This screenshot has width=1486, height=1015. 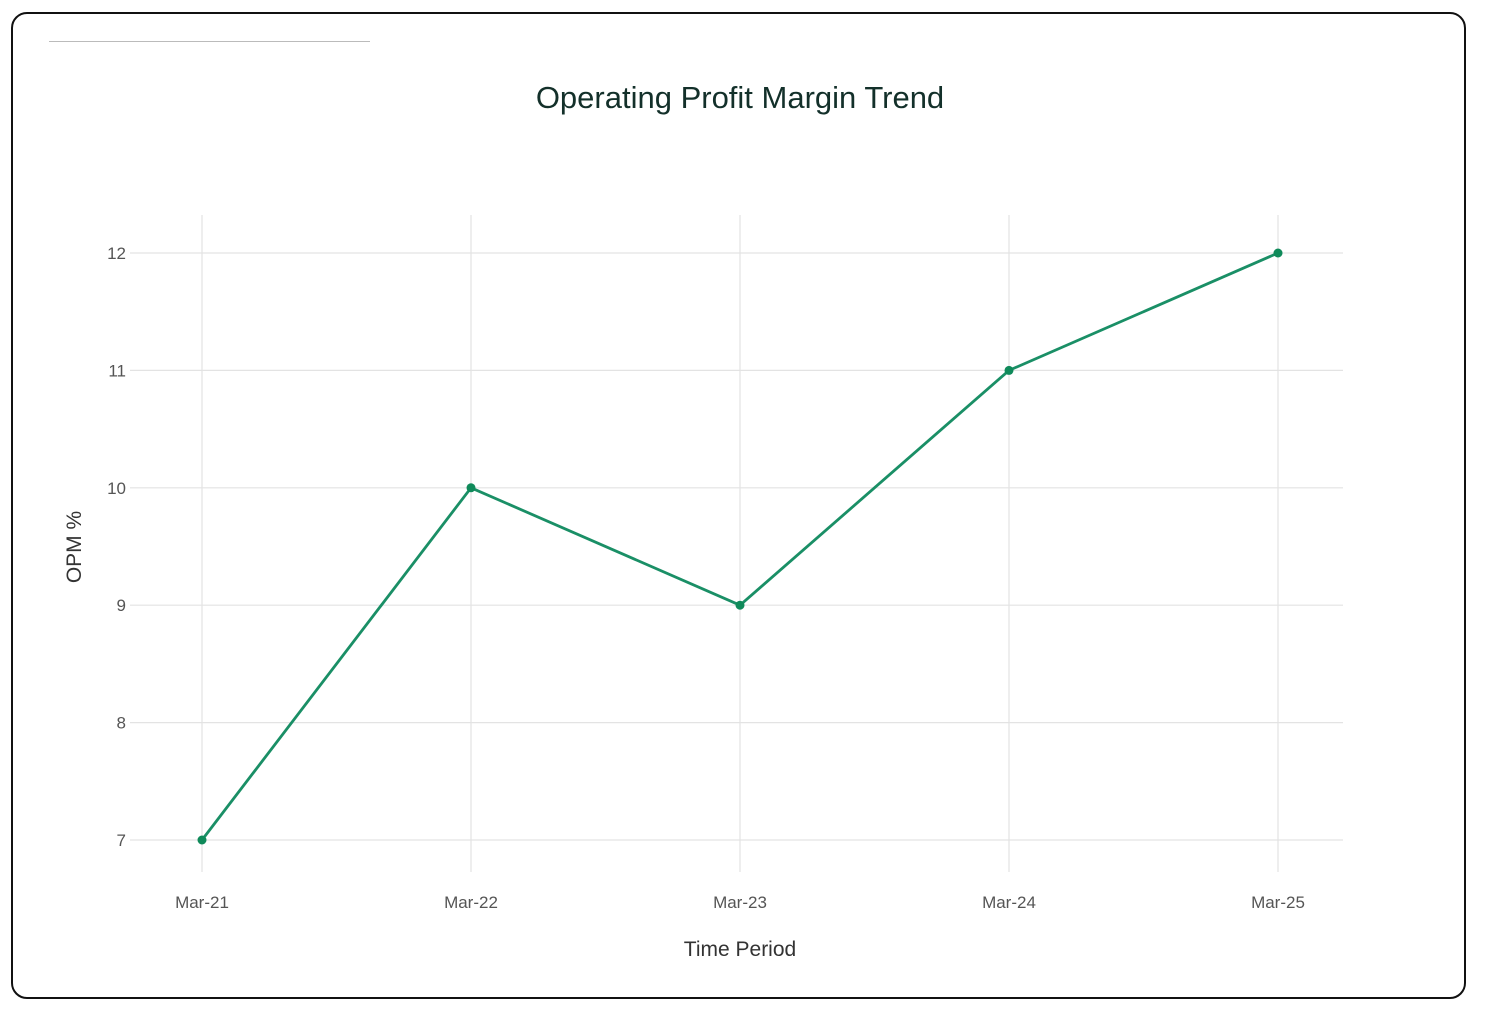 I want to click on y-tick-label: 10, so click(x=116, y=488).